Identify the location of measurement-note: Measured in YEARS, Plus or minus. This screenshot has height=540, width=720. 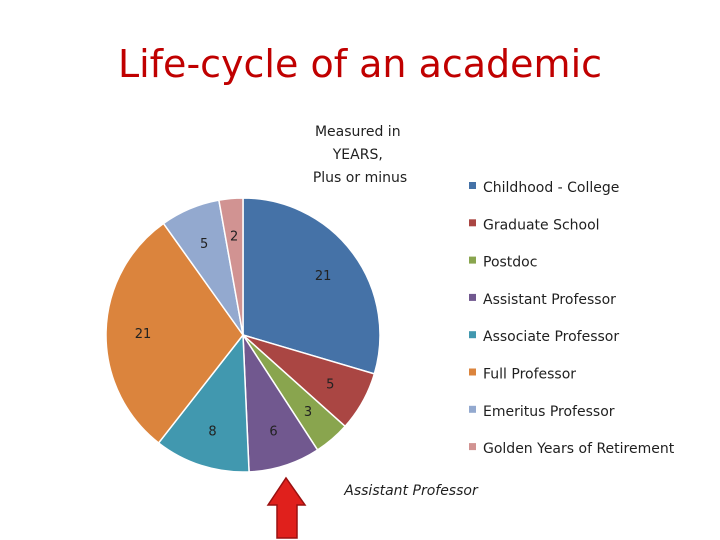
(360, 155).